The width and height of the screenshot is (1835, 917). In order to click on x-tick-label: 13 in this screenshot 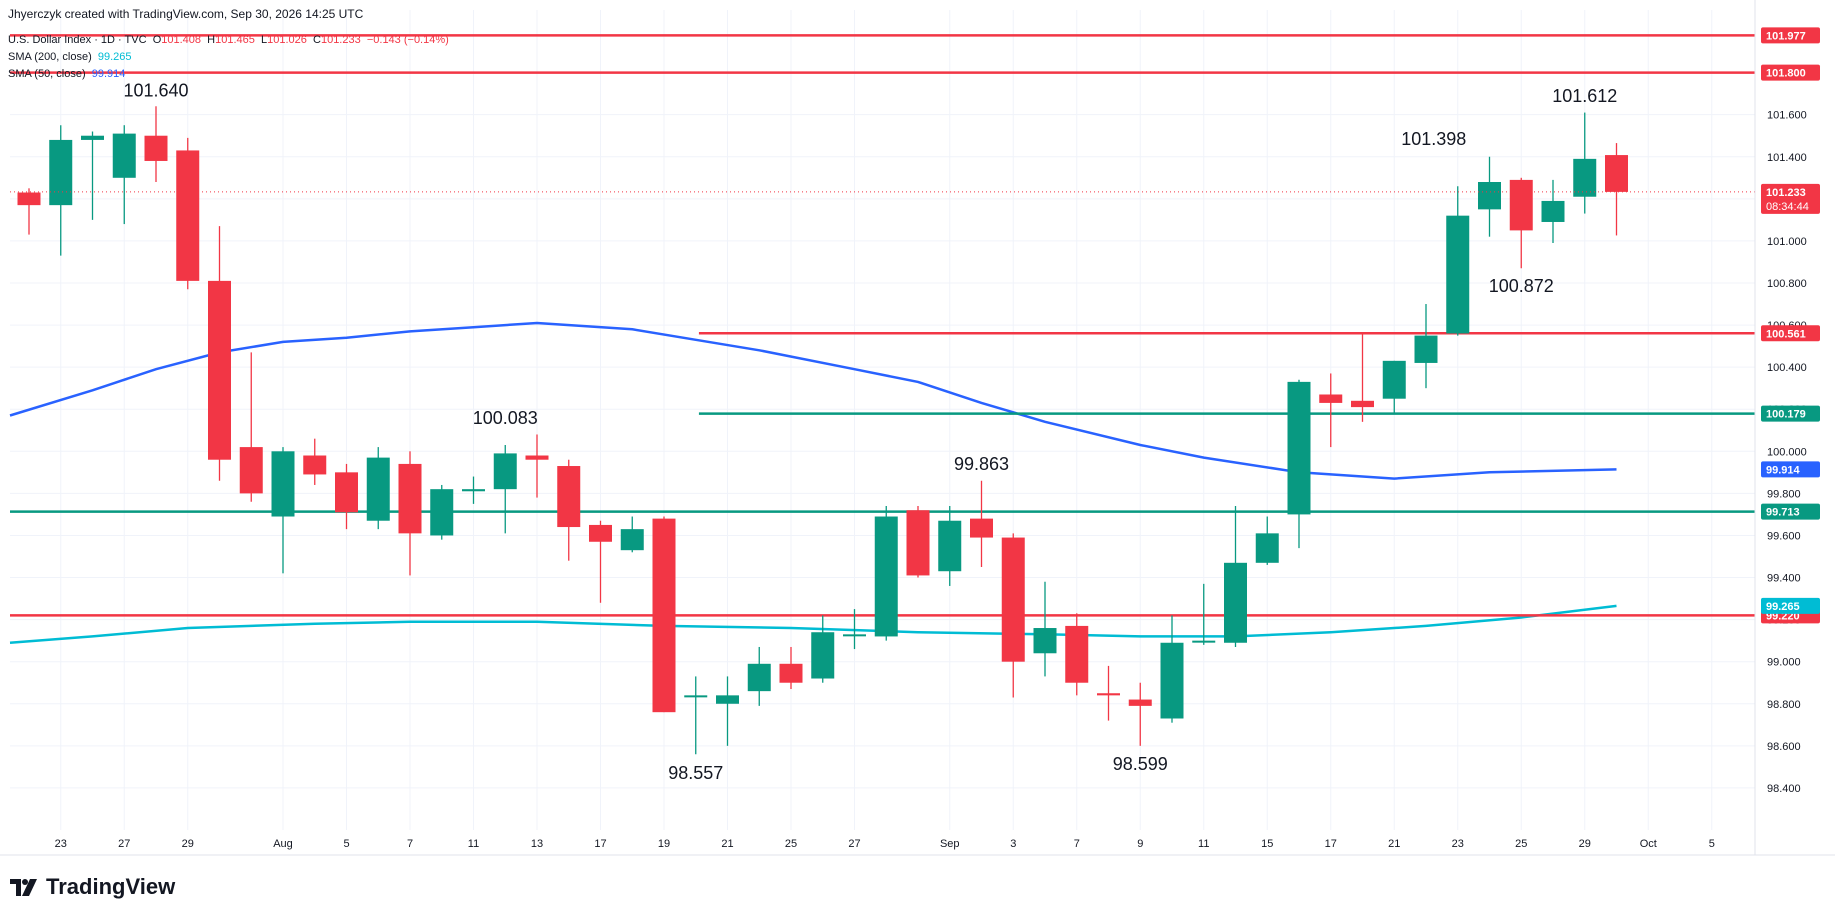, I will do `click(537, 844)`.